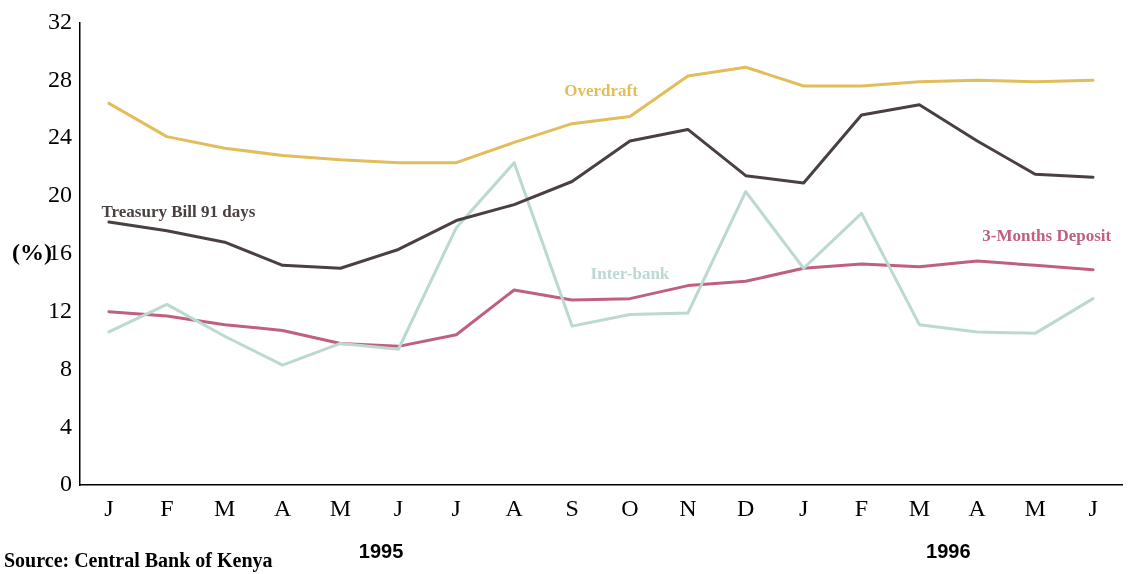 The image size is (1144, 574). I want to click on y-tick-label: 24, so click(60, 136).